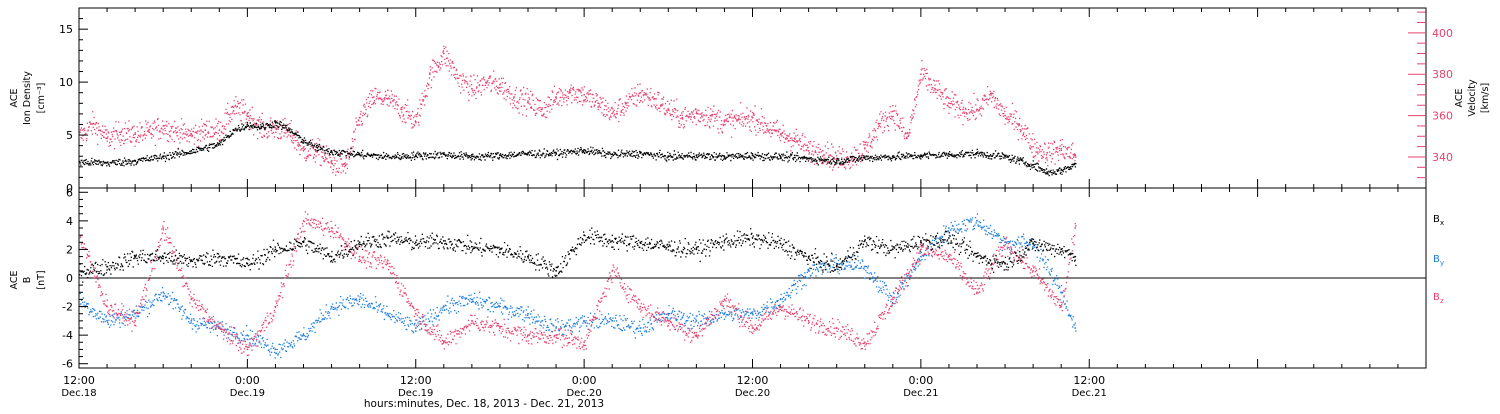  I want to click on b-tick-label: 6, so click(69, 192).